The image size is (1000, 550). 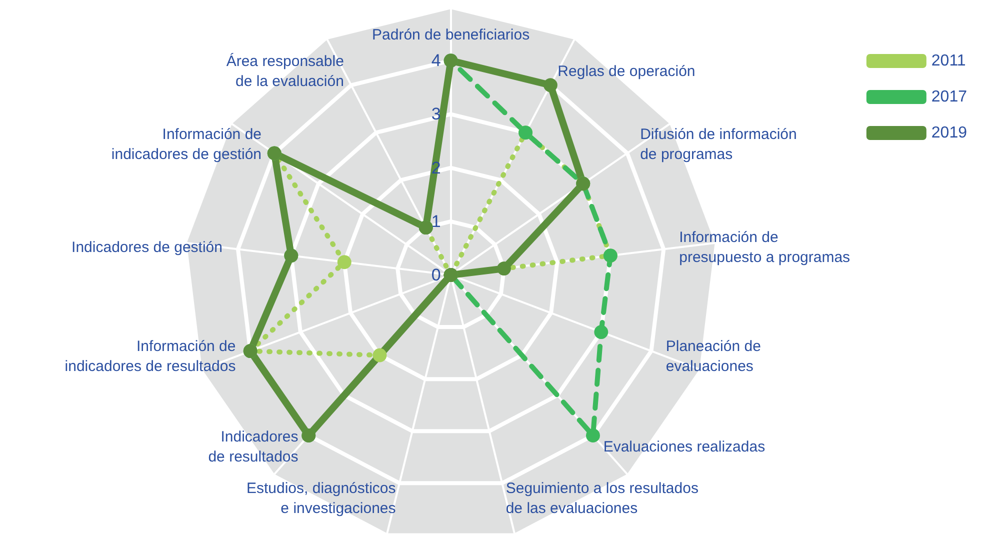 What do you see at coordinates (949, 133) in the screenshot?
I see `legend-label: 2019` at bounding box center [949, 133].